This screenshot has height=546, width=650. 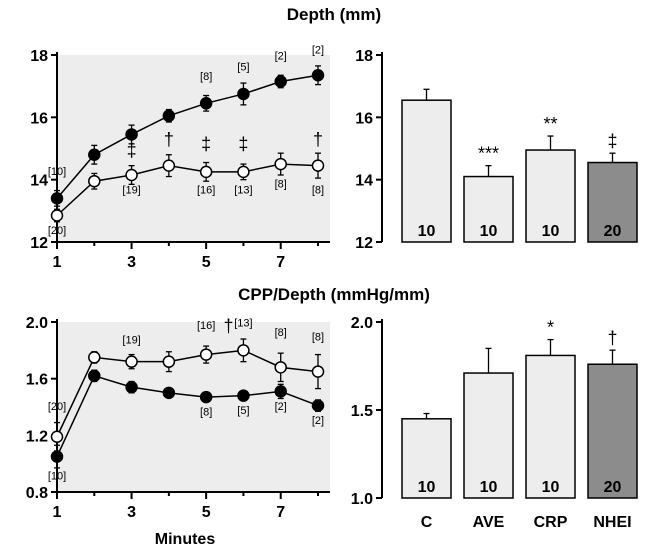 What do you see at coordinates (362, 499) in the screenshot?
I see `y-tick-label: 1.0` at bounding box center [362, 499].